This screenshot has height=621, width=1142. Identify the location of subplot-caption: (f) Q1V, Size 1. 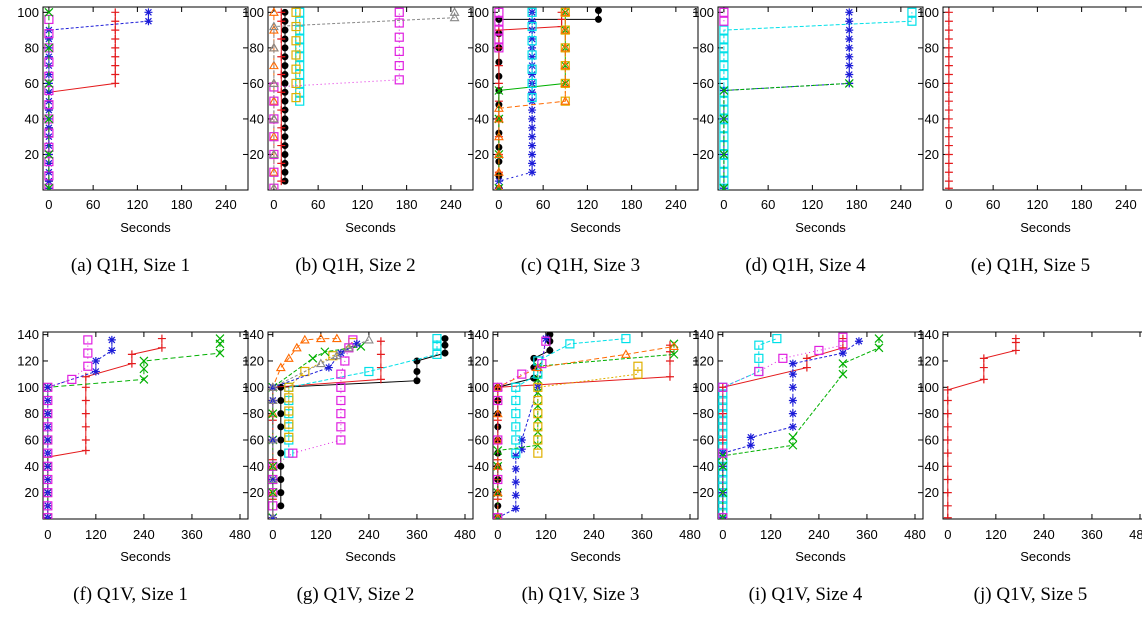
(130, 594).